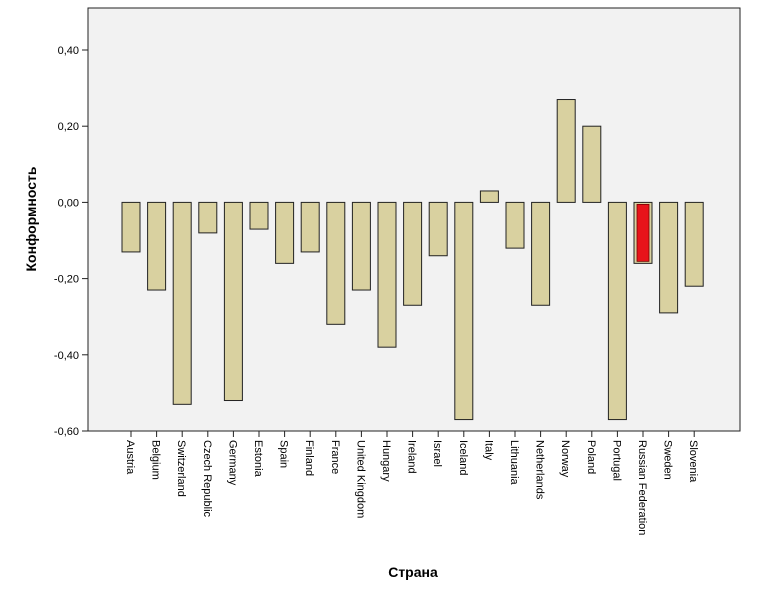 The height and width of the screenshot is (599, 758). What do you see at coordinates (66, 432) in the screenshot?
I see `y-tick-label: -0,60` at bounding box center [66, 432].